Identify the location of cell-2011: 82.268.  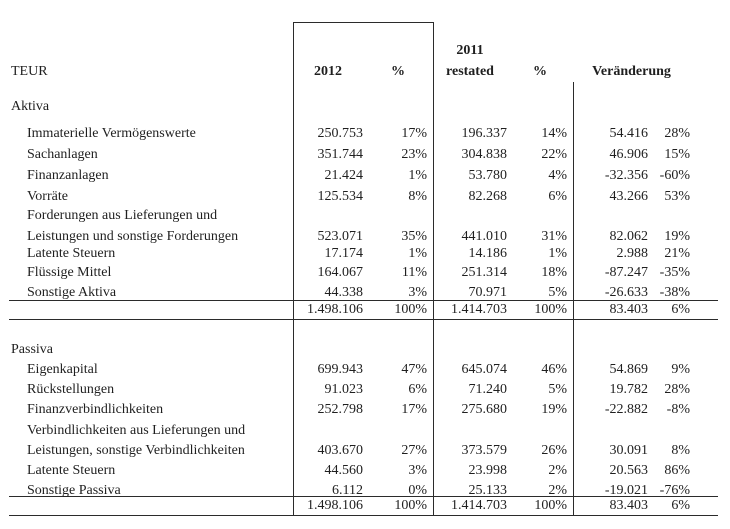
(488, 196).